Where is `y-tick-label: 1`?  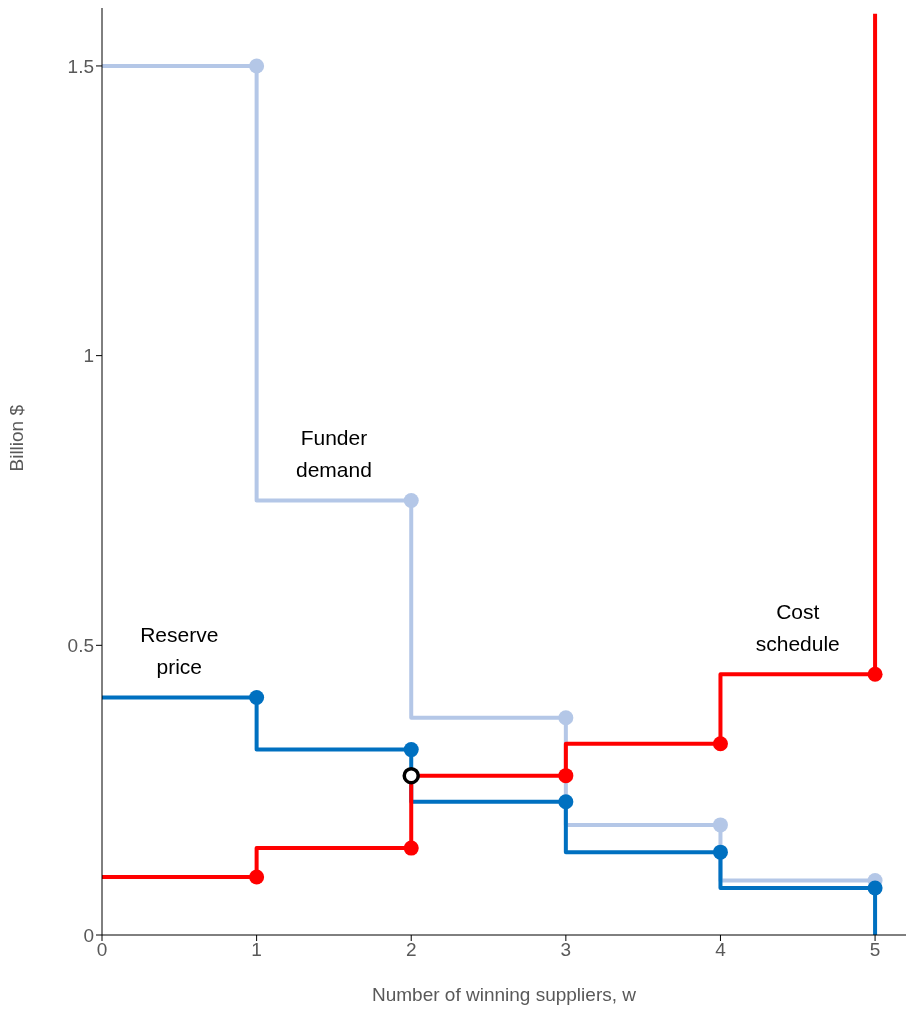
y-tick-label: 1 is located at coordinates (88, 356).